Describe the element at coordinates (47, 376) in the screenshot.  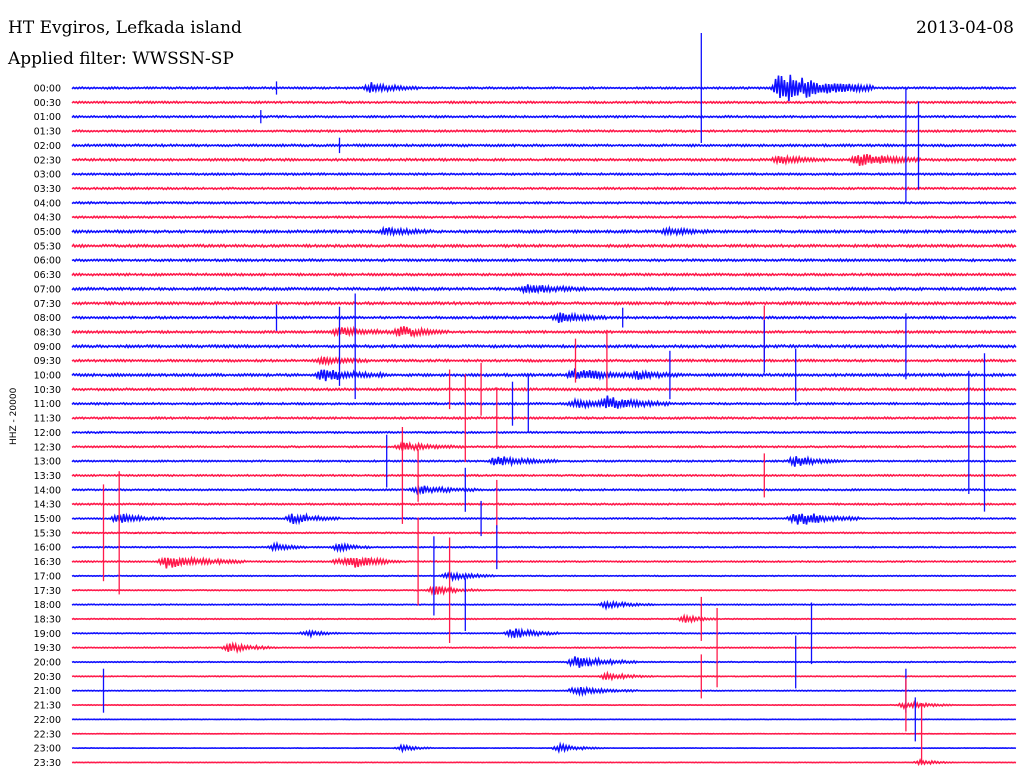
I see `row-label: 10:00` at that location.